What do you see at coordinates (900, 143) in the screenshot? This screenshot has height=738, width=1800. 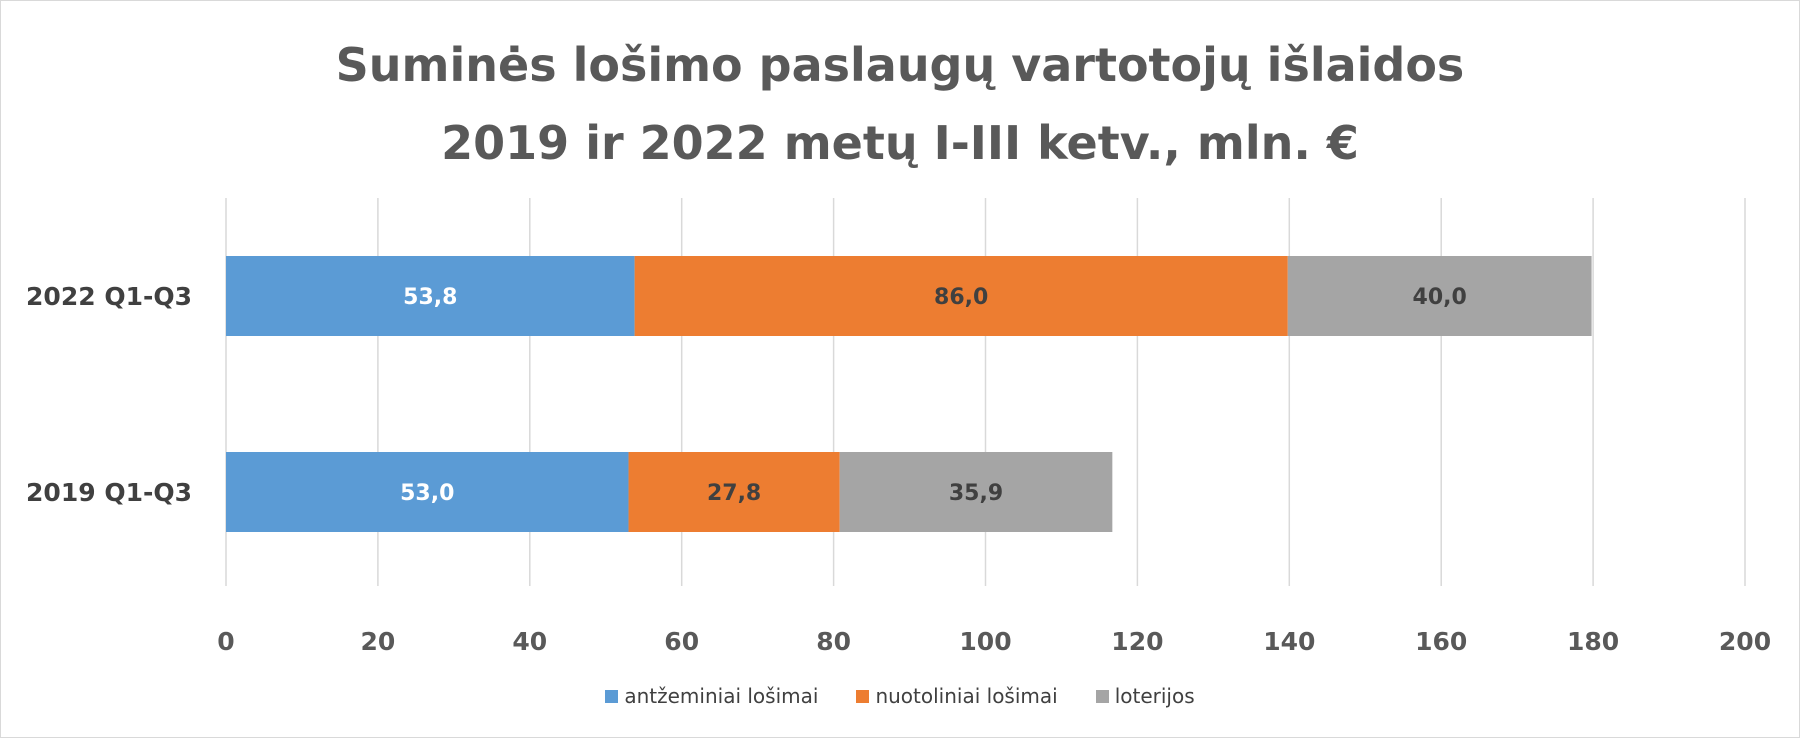 I see `chart-title-line-2: 2019 ir 2022 metų I-III ketv., mln. €` at bounding box center [900, 143].